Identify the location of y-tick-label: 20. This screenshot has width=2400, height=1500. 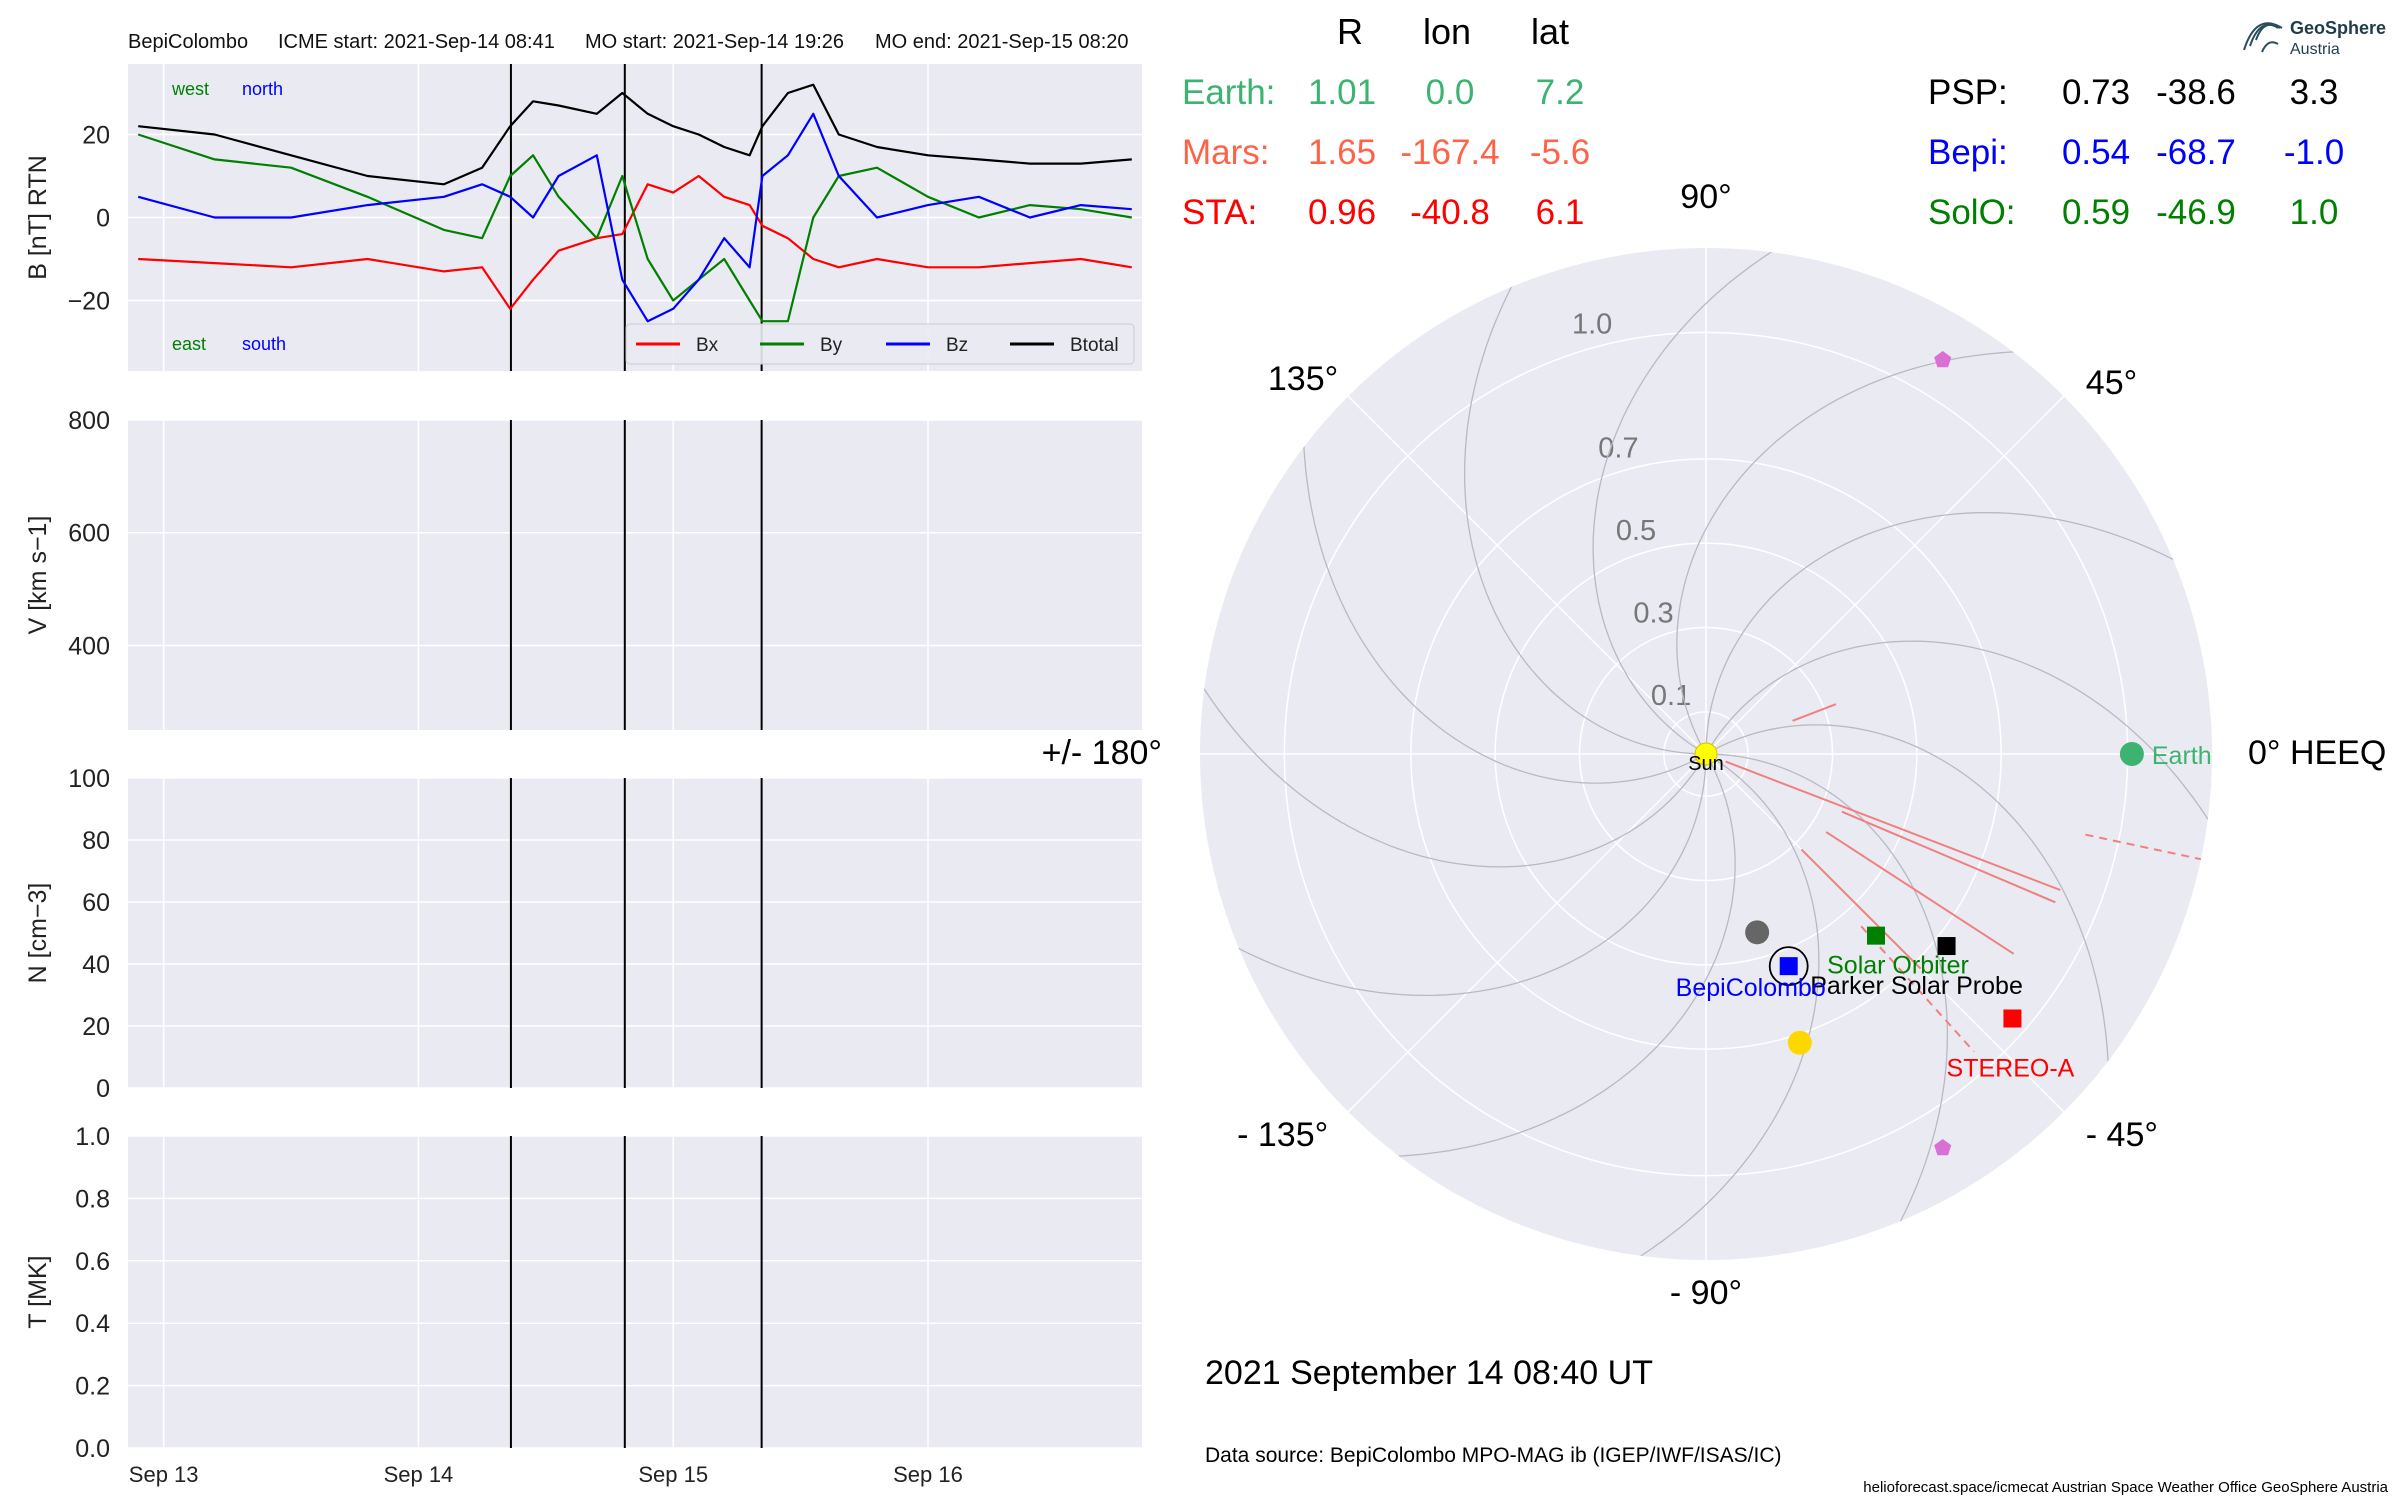
(96, 1027).